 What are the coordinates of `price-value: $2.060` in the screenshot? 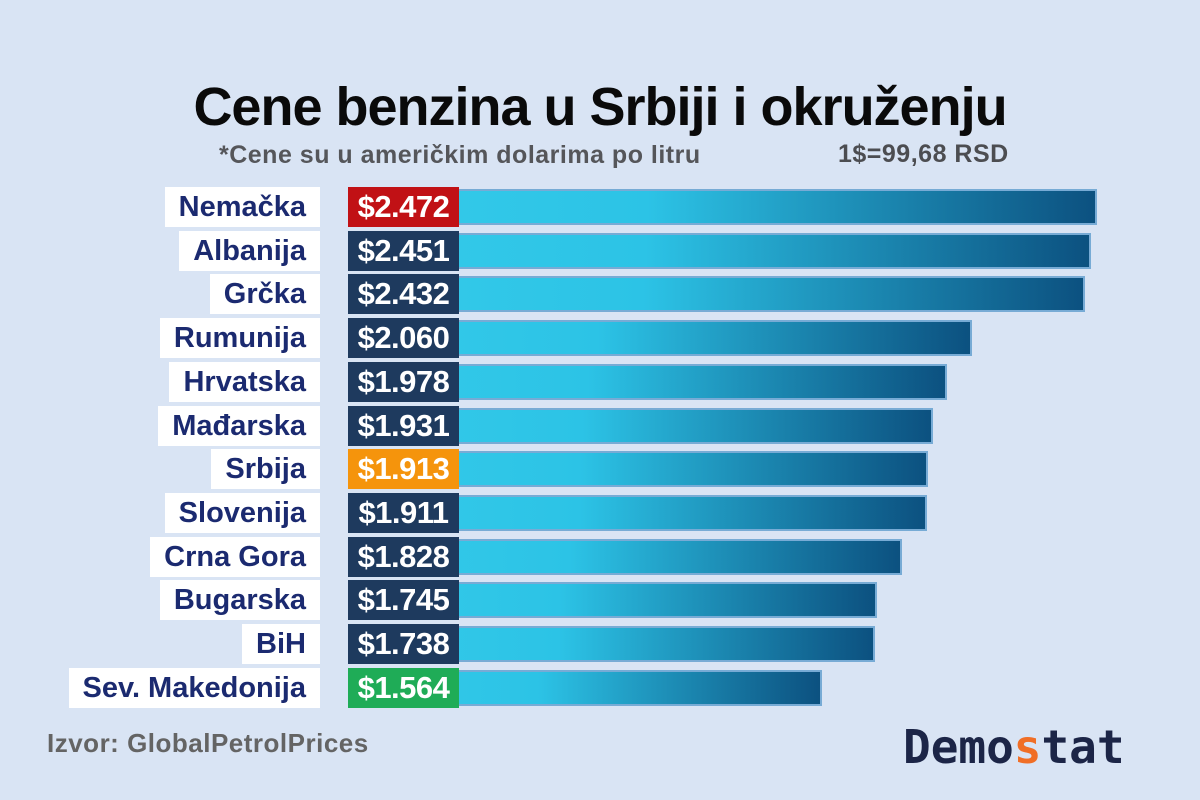 It's located at (403, 337).